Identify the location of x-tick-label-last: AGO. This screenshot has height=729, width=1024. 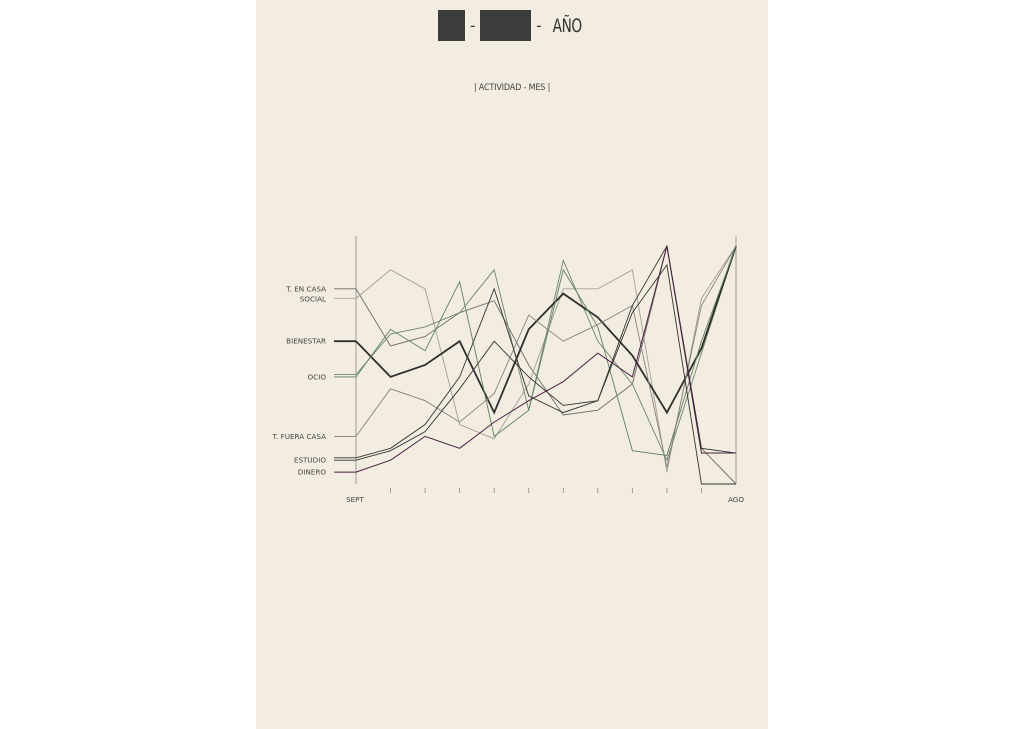
(736, 499).